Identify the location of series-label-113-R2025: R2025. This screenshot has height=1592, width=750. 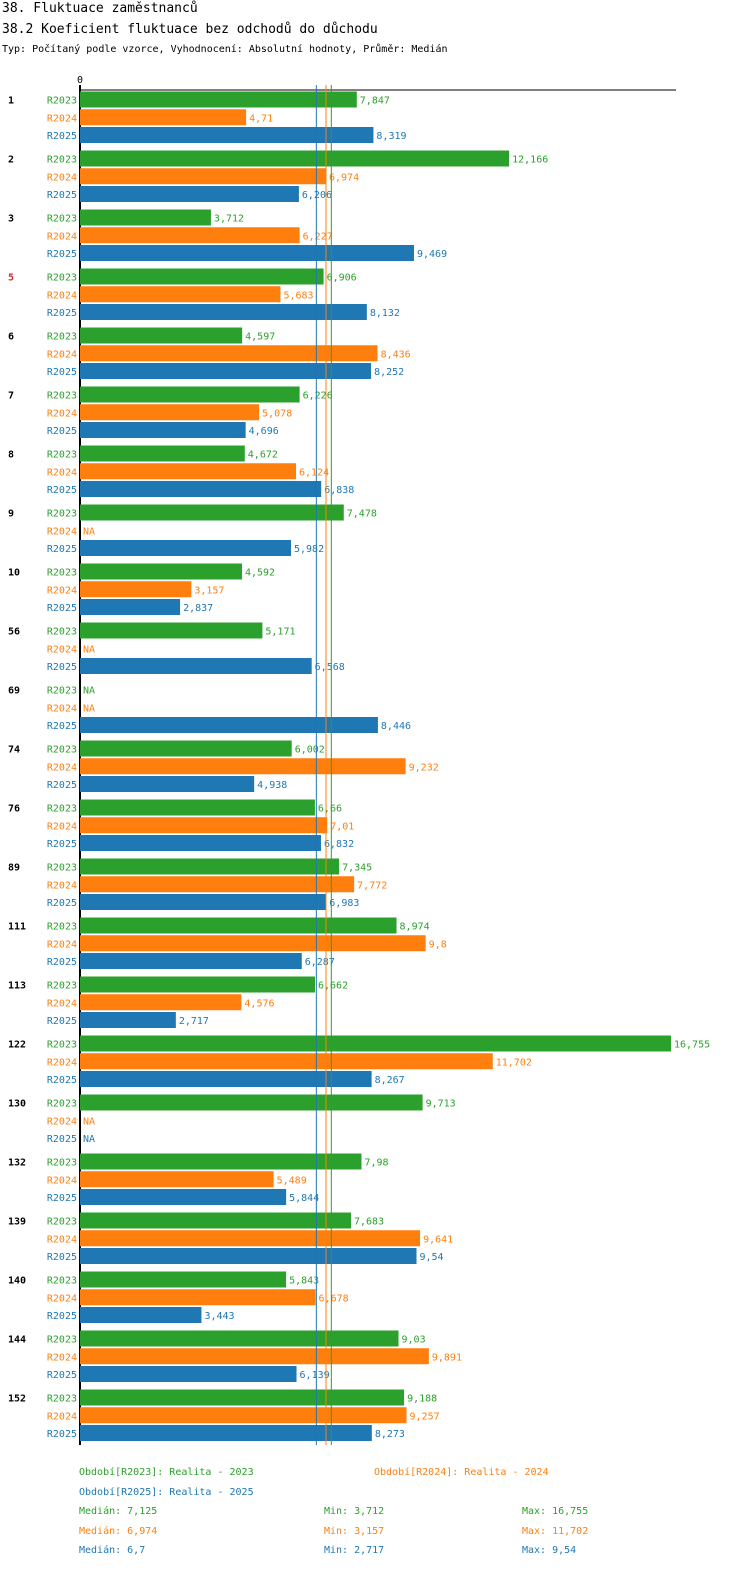
(62, 1021).